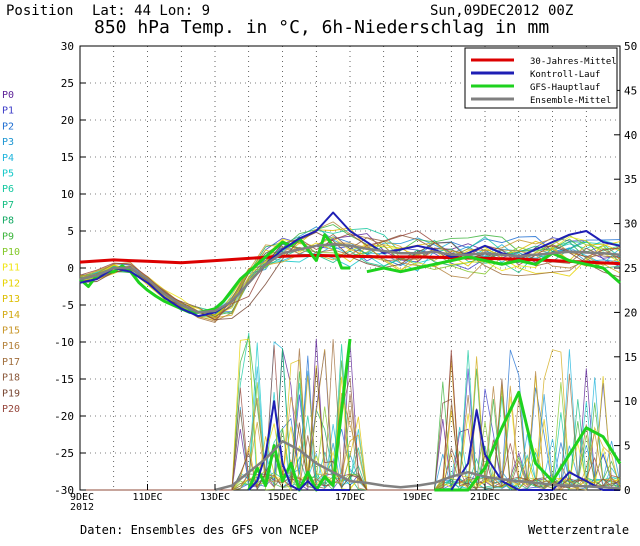 The height and width of the screenshot is (546, 640). What do you see at coordinates (11, 393) in the screenshot?
I see `member-label: P19` at bounding box center [11, 393].